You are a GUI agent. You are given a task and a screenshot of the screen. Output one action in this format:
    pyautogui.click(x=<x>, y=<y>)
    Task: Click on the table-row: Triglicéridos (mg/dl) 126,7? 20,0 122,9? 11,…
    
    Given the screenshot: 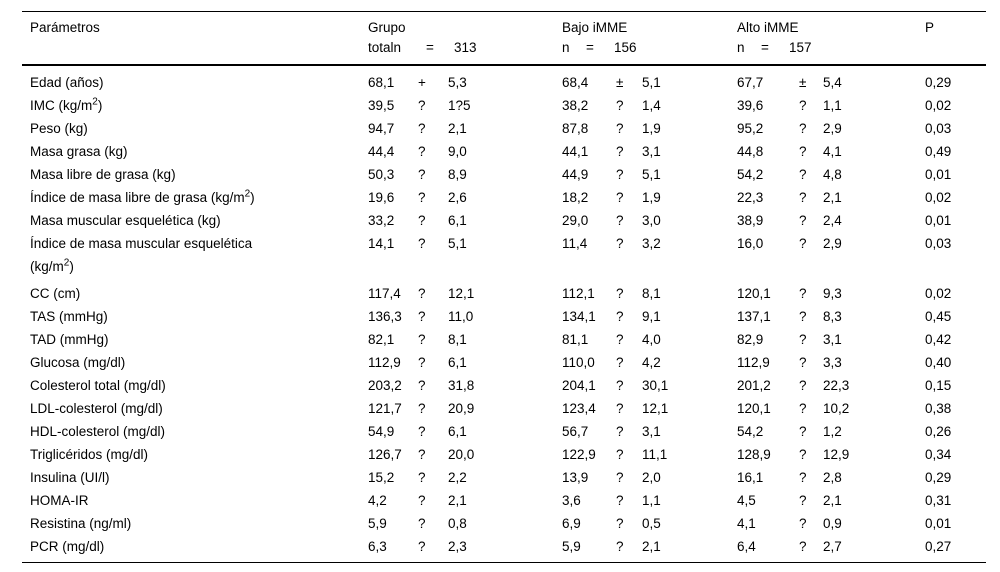 What is the action you would take?
    pyautogui.click(x=504, y=454)
    